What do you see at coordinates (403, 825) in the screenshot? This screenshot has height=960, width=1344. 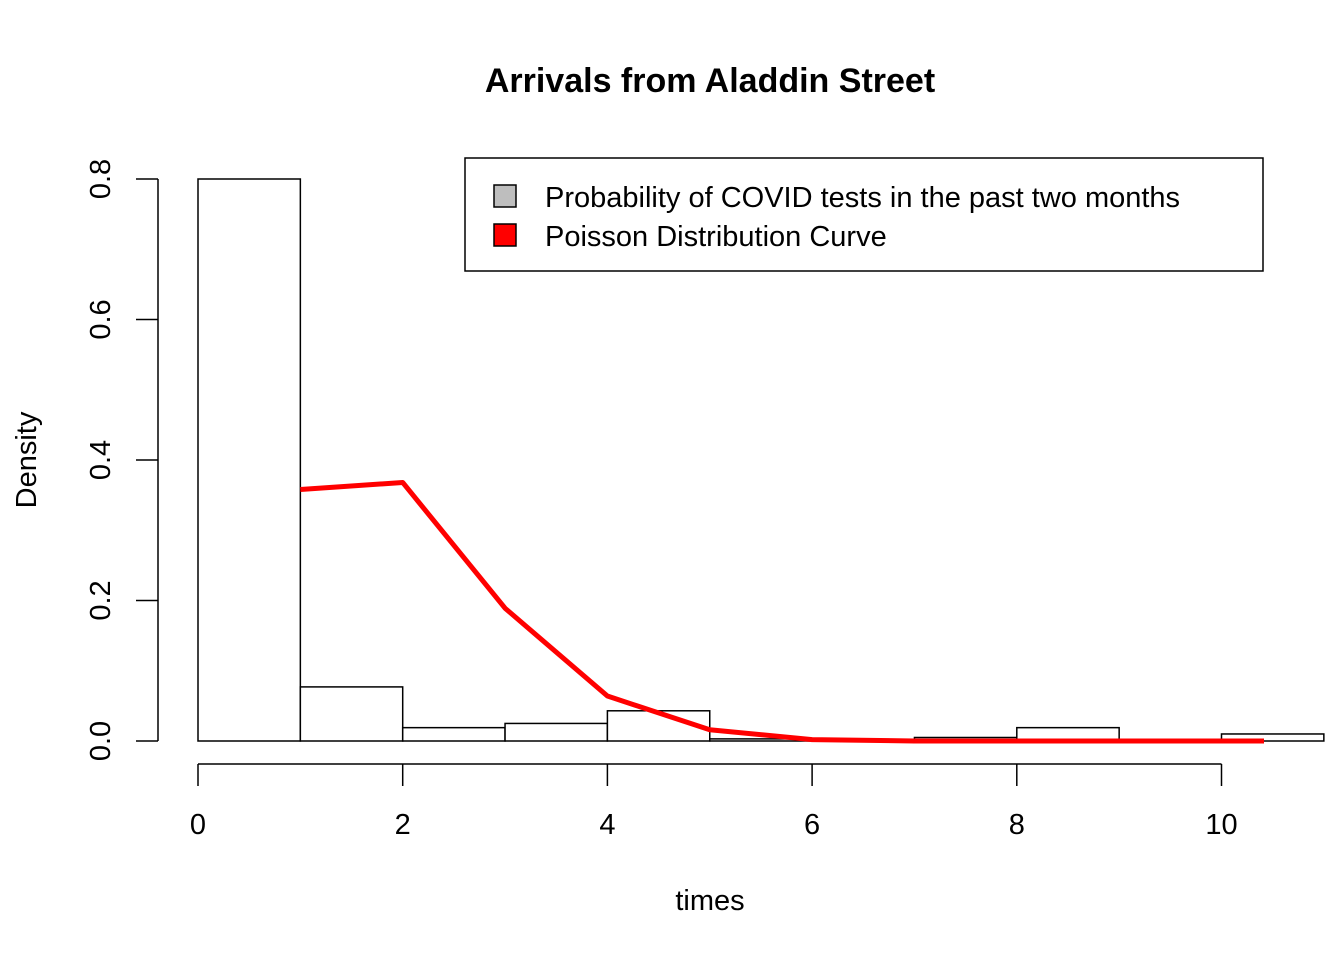 I see `x-tick-label-1: 2` at bounding box center [403, 825].